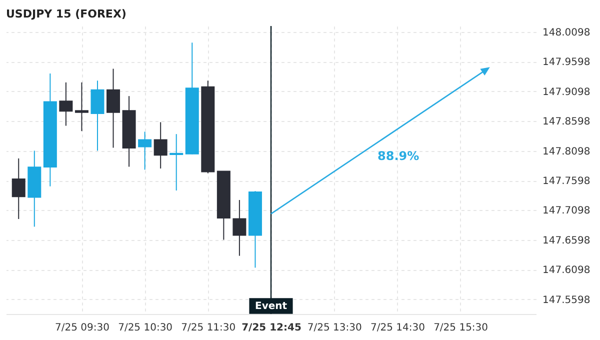 This screenshot has height=340, width=600. Describe the element at coordinates (566, 33) in the screenshot. I see `y-tick-label: 148.0098` at that location.